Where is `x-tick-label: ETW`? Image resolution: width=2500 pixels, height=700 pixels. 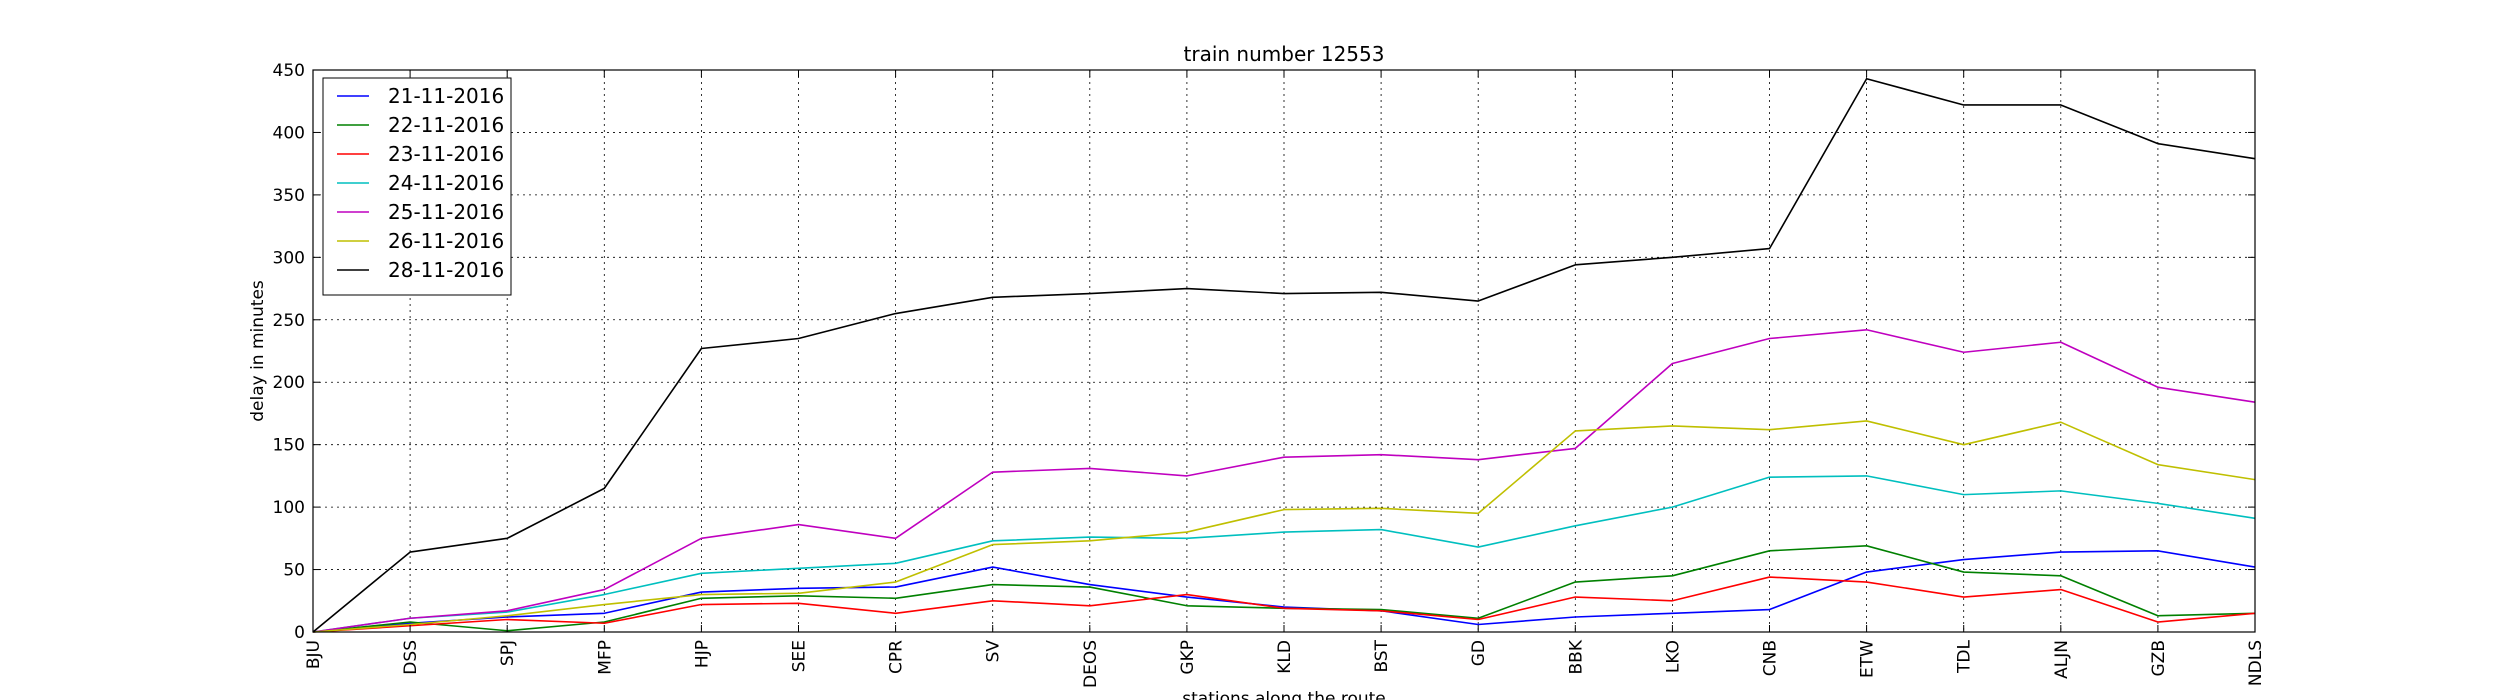
x-tick-label: ETW is located at coordinates (1868, 659).